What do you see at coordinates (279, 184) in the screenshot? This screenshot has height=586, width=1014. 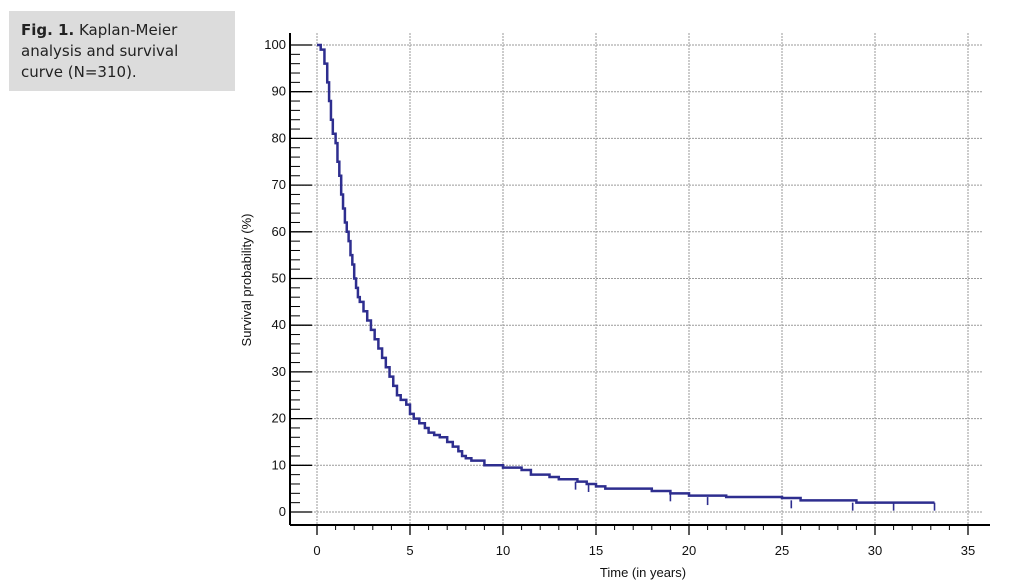 I see `y-tick-label: 70` at bounding box center [279, 184].